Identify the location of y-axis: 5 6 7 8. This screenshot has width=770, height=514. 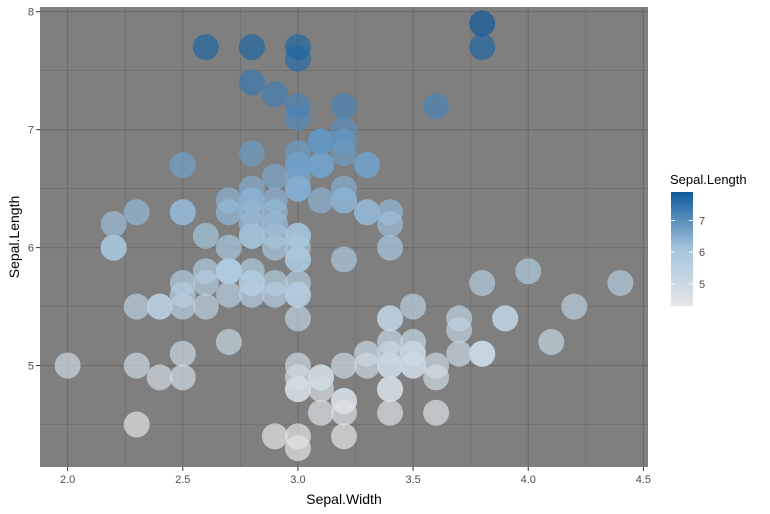
(34, 190).